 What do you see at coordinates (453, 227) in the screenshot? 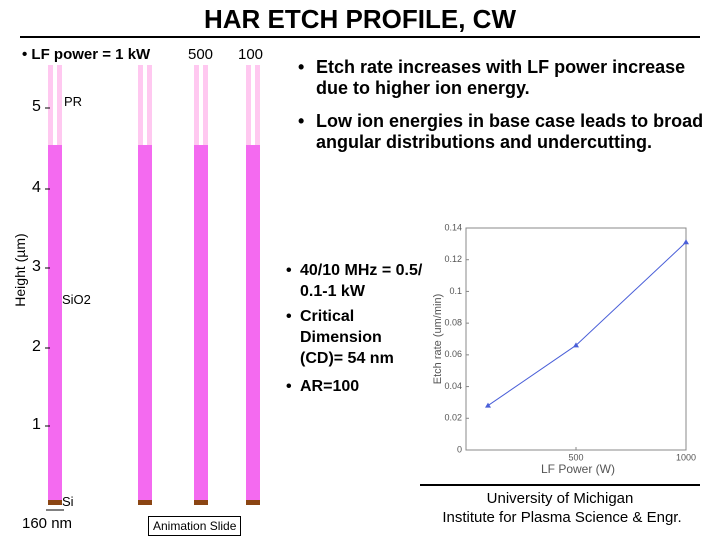
I see `y-tick-label: 0.14` at bounding box center [453, 227].